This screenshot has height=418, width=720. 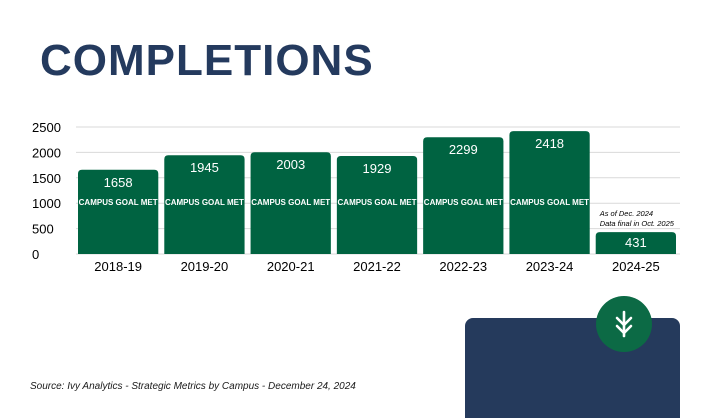 What do you see at coordinates (463, 149) in the screenshot?
I see `bar-value-label: 2299` at bounding box center [463, 149].